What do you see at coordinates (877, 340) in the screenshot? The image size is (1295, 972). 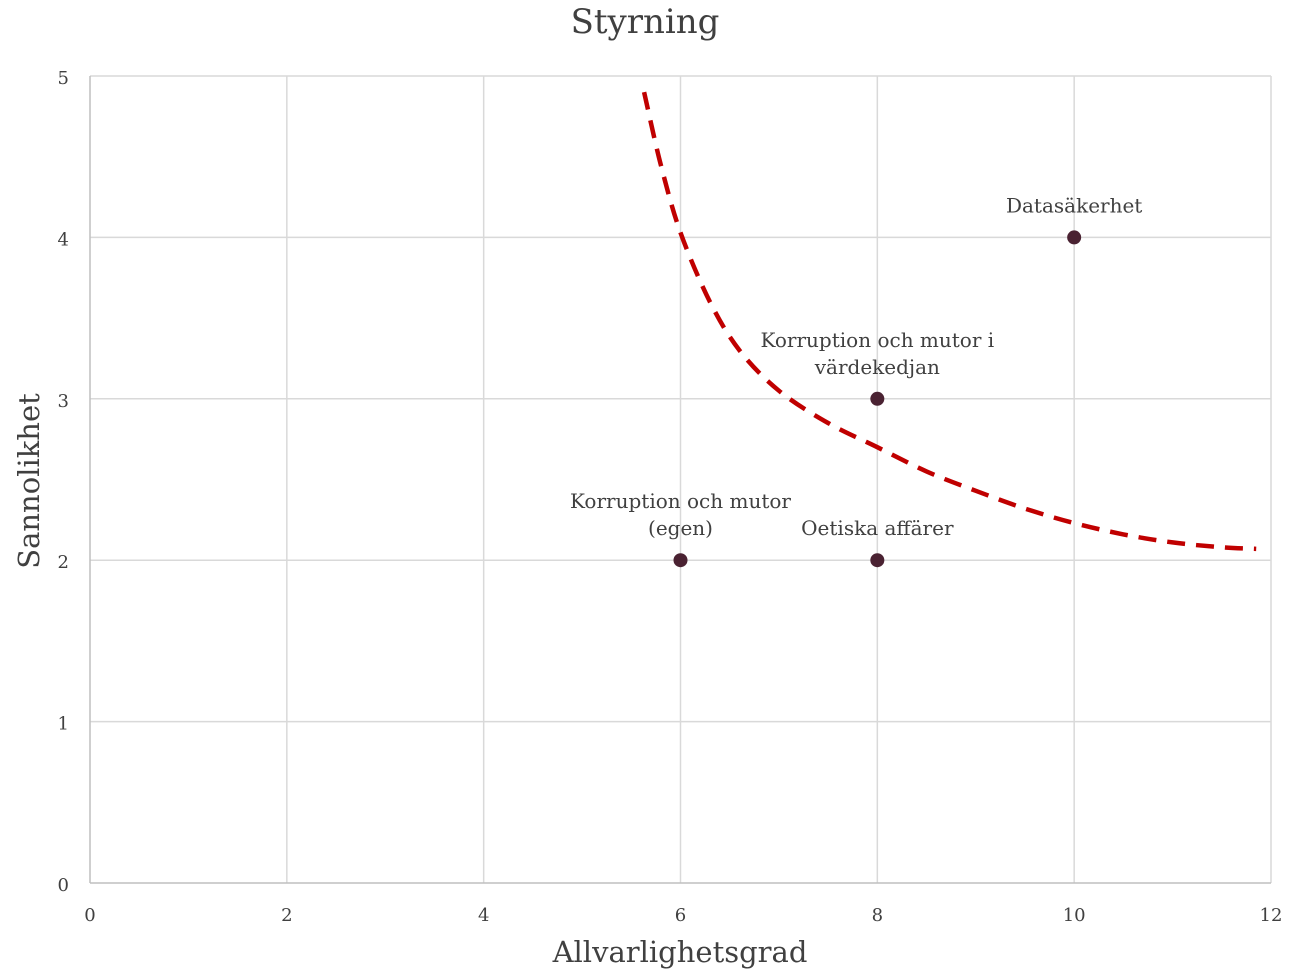 I see `data-label: Korruption och mutor i` at bounding box center [877, 340].